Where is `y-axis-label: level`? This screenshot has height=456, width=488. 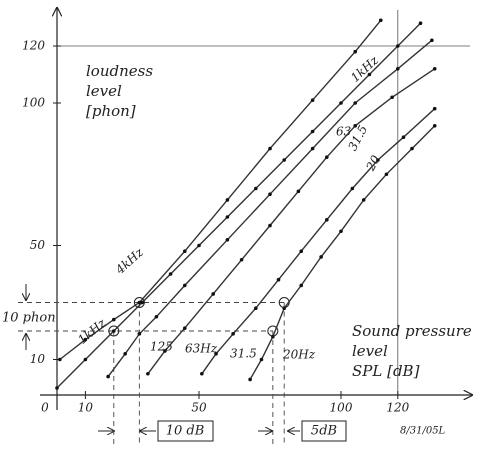 y-axis-label: level is located at coordinates (104, 91).